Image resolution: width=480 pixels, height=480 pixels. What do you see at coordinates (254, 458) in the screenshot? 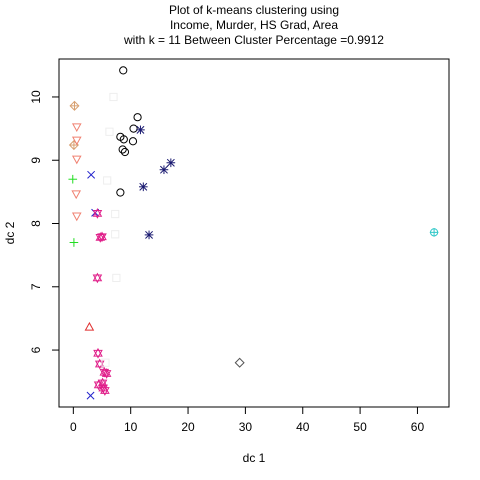
I see `x-axis-label: dc 1` at bounding box center [254, 458].